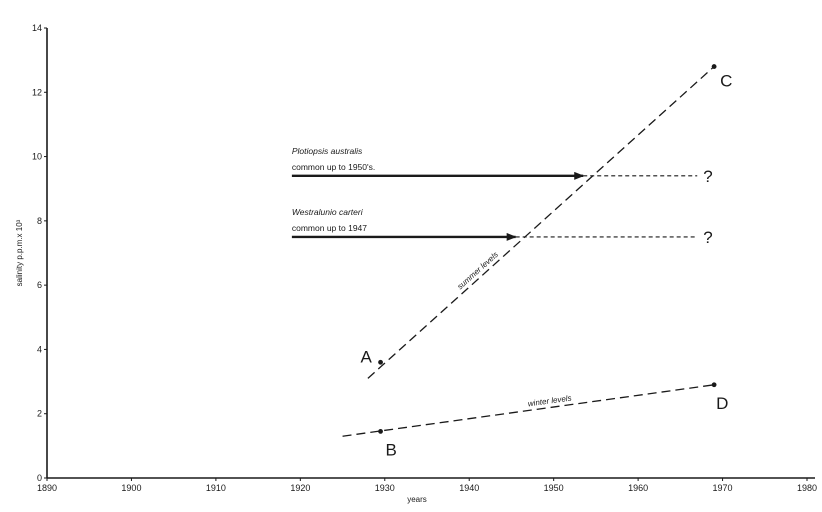 This screenshot has width=822, height=512. What do you see at coordinates (549, 401) in the screenshot?
I see `series-label: winter levels` at bounding box center [549, 401].